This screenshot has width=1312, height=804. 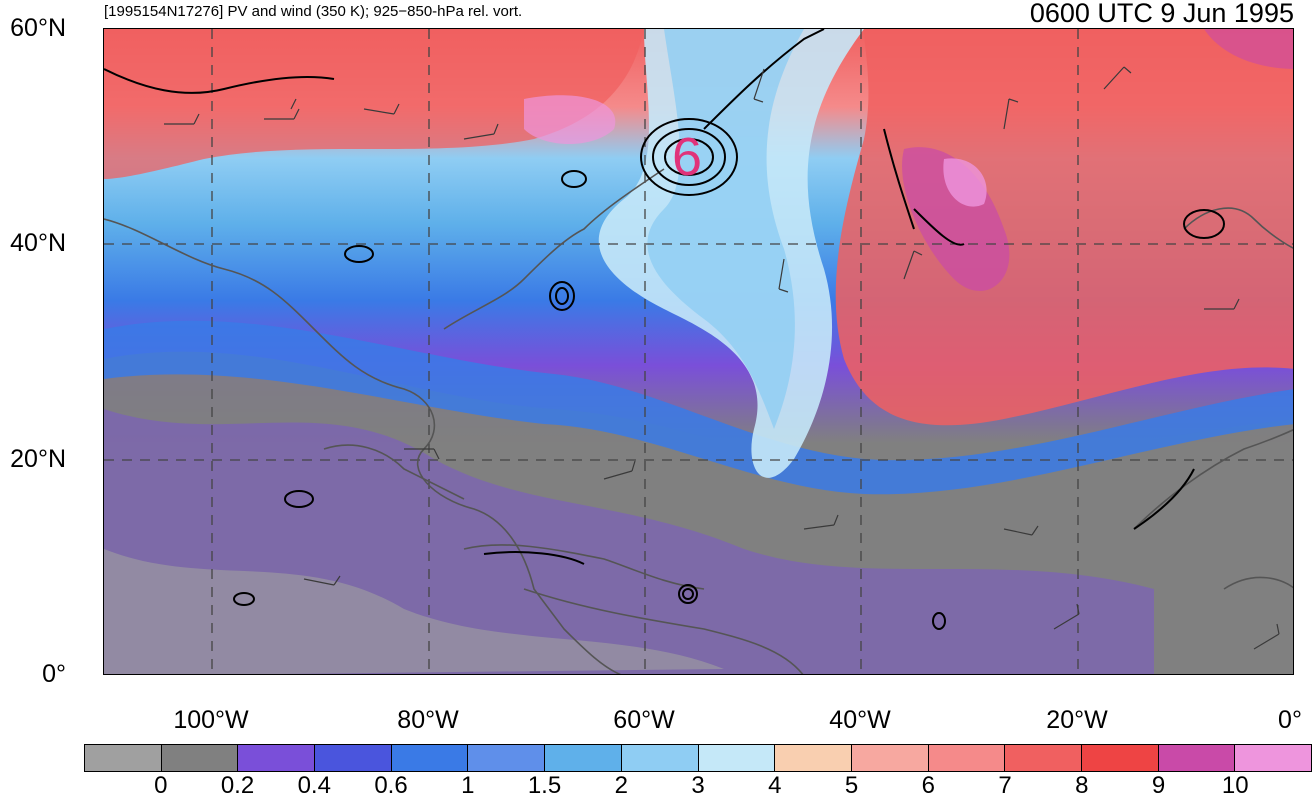 I want to click on contour-pacific-small, so click(x=244, y=599).